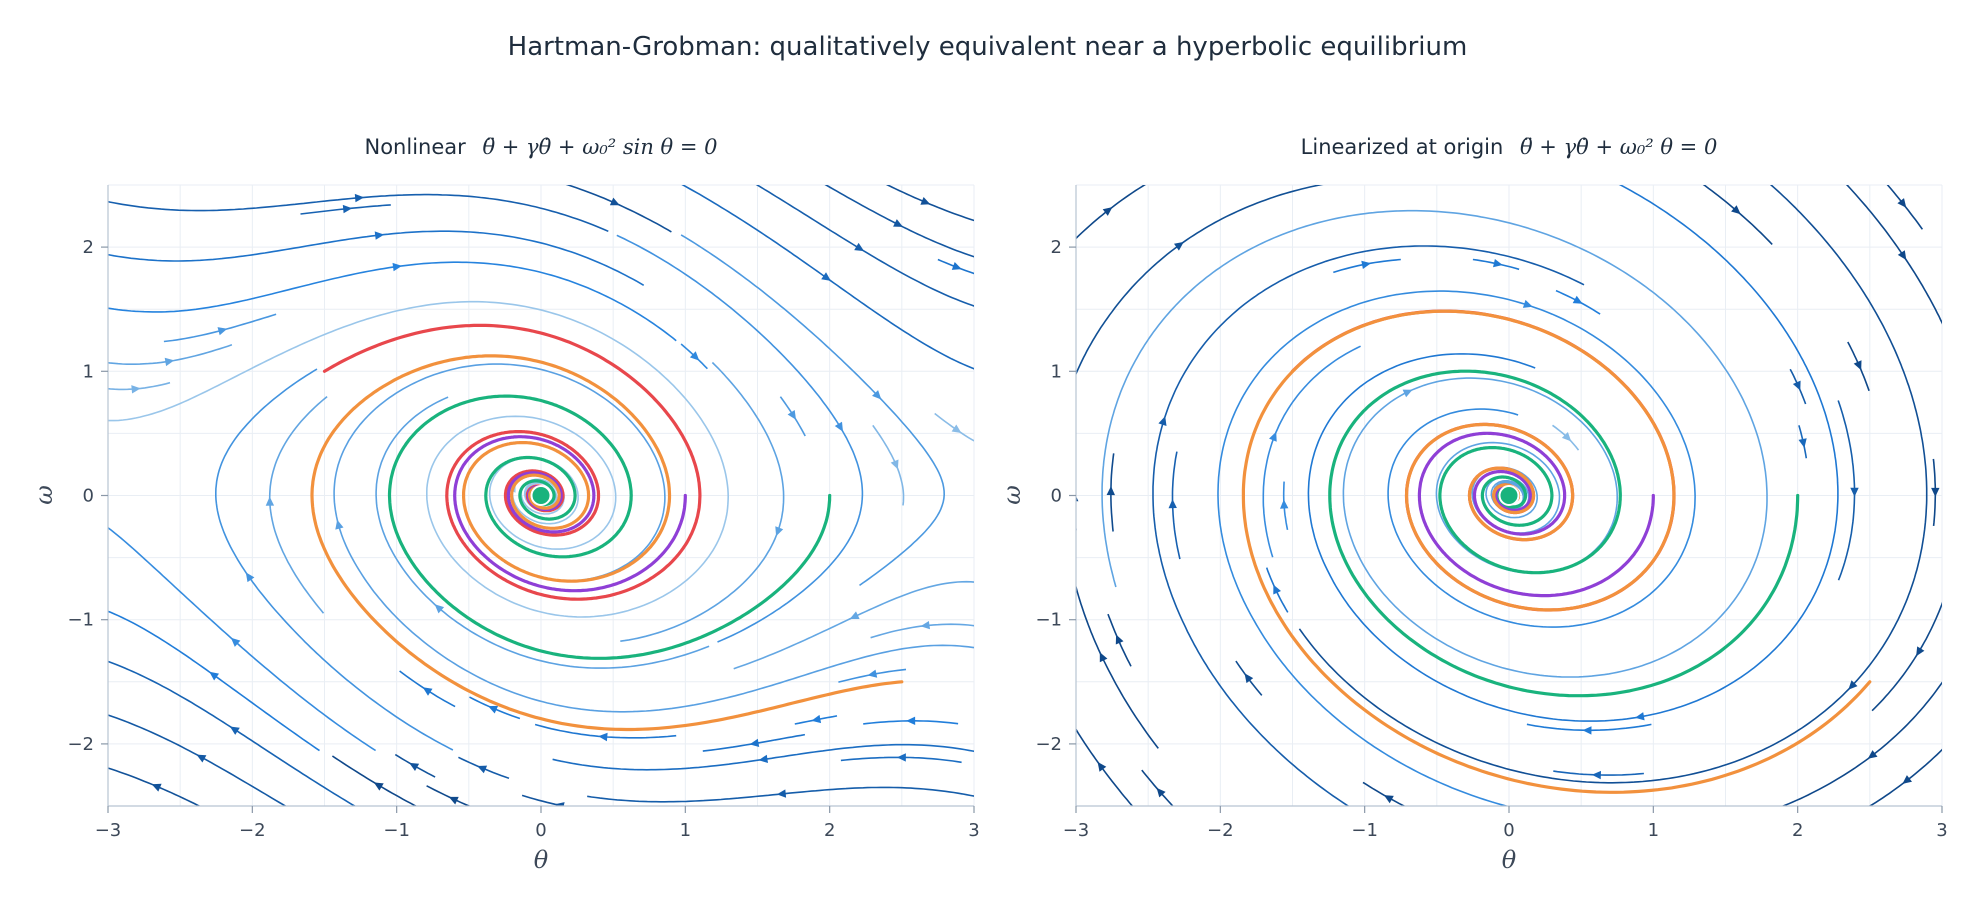  I want to click on x-axis-label: θ, so click(1509, 860).